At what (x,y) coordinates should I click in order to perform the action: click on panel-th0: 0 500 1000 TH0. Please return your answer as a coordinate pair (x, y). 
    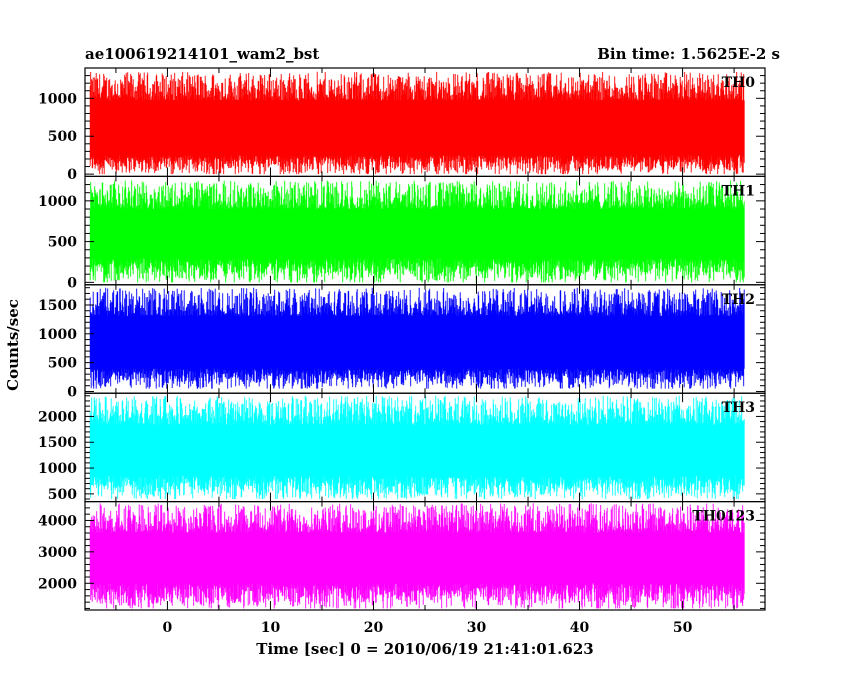
    Looking at the image, I should click on (402, 125).